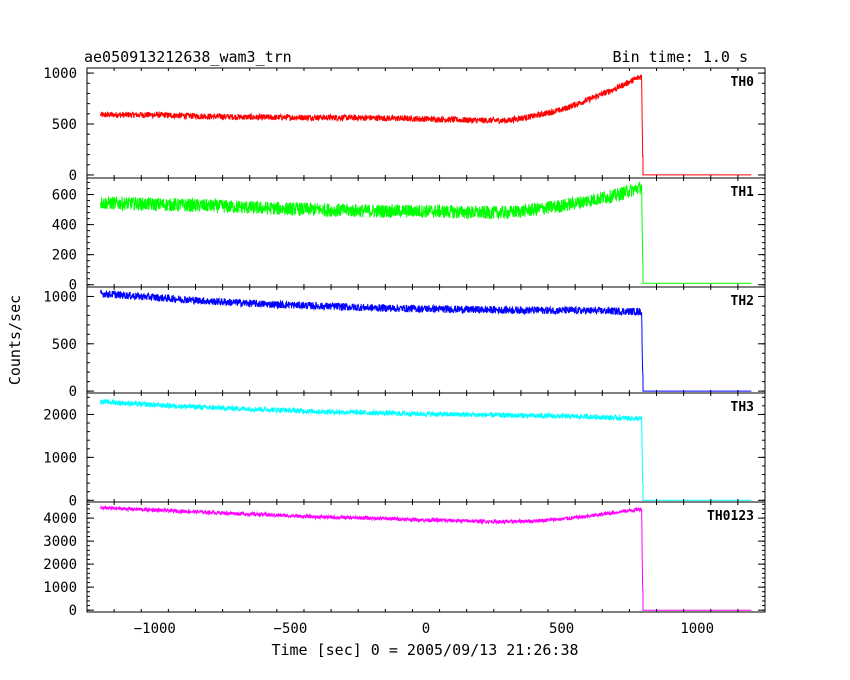 The image size is (850, 680). I want to click on series-line-th1, so click(426, 232).